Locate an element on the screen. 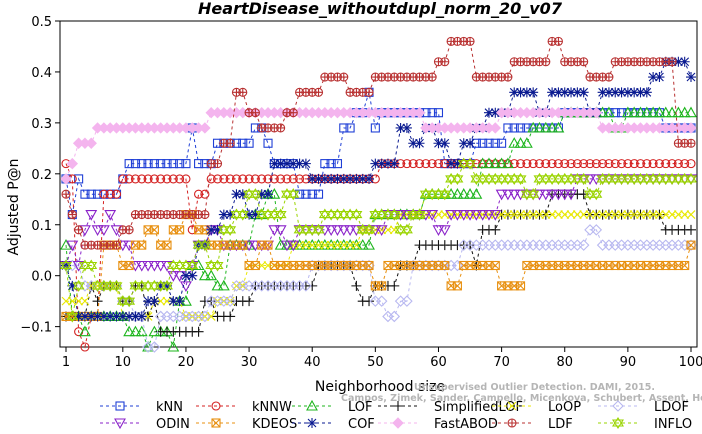 This screenshot has height=434, width=702. point-FastABOD is located at coordinates (91, 143).